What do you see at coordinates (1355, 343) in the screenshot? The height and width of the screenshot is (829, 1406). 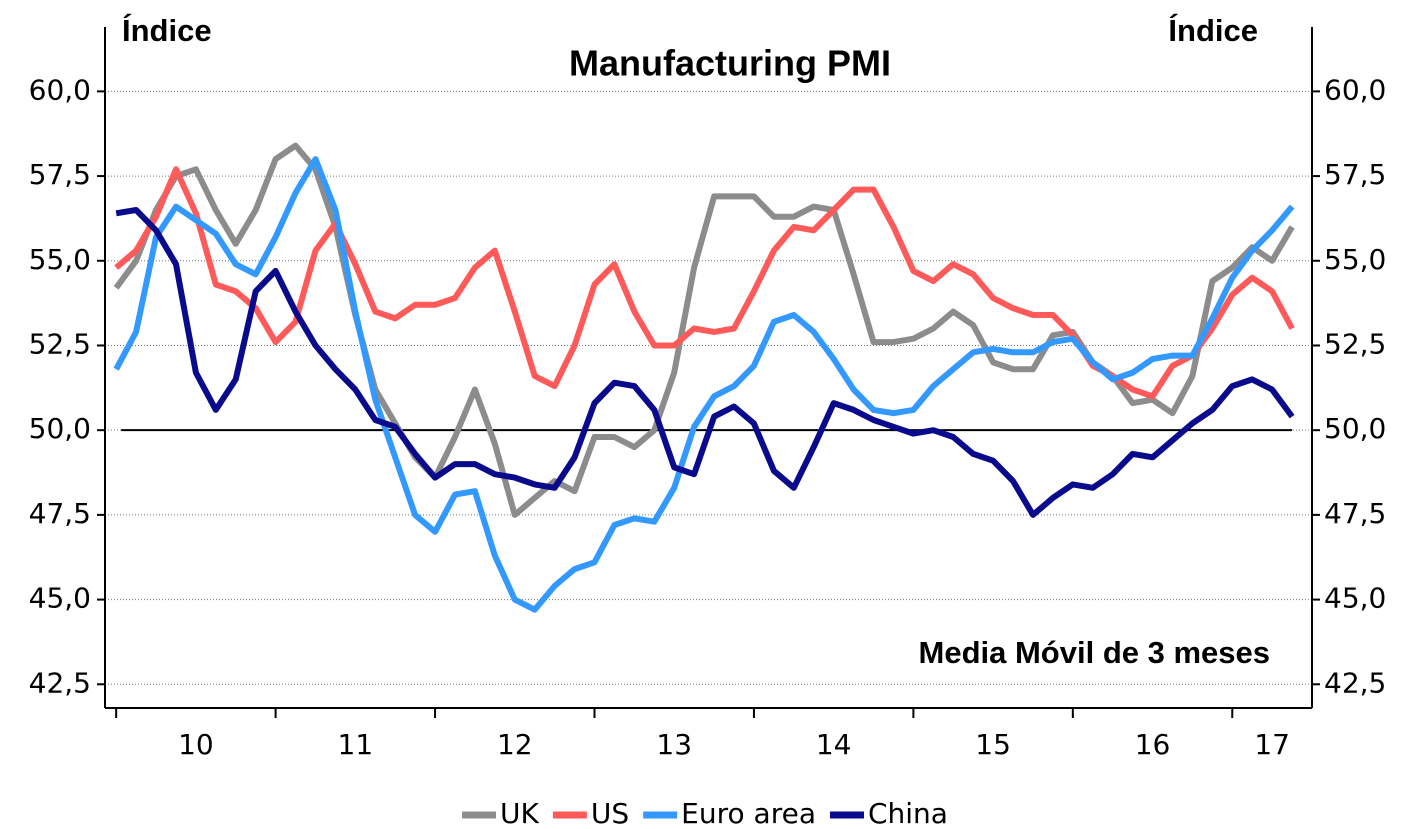 I see `y2-tick-label: 52,5` at bounding box center [1355, 343].